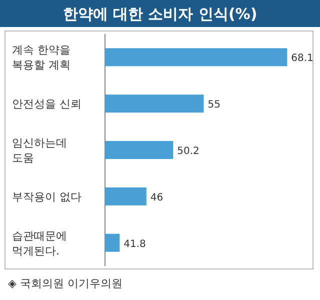 This screenshot has width=320, height=300. I want to click on y-tick-label: 부작용이 없다, so click(47, 197).